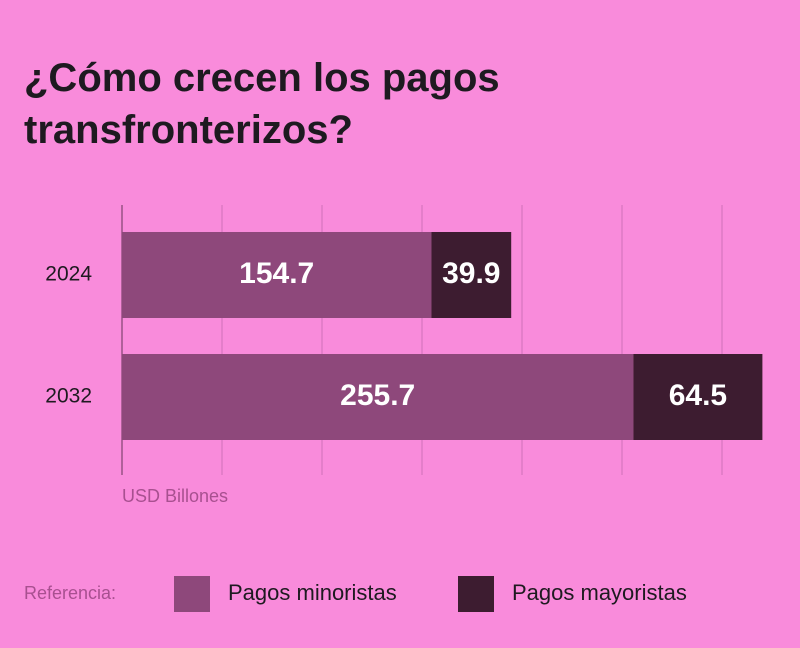 The height and width of the screenshot is (648, 800). Describe the element at coordinates (262, 104) in the screenshot. I see `chart-title: ¿Cómo crecen los pagos transfronterizos?` at that location.